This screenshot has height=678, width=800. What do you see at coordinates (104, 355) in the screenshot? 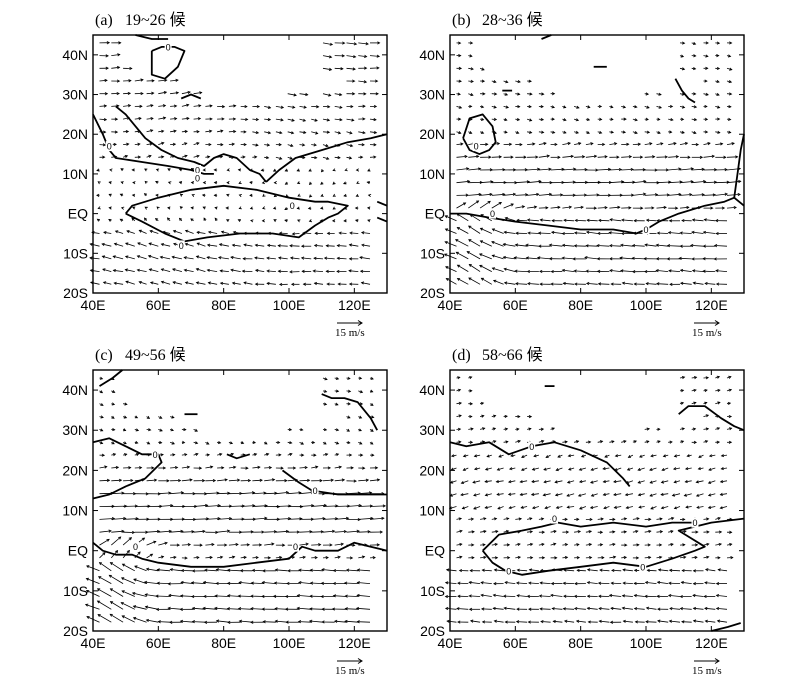
I see `panel-label: (c)` at bounding box center [104, 355].